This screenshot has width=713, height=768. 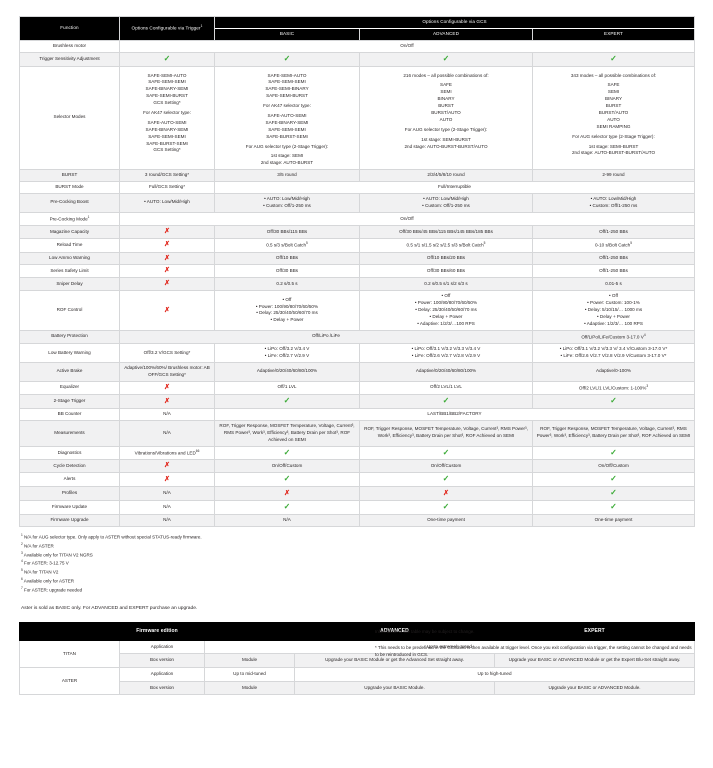 I want to click on row-label: Sniper Delay, so click(x=69, y=284).